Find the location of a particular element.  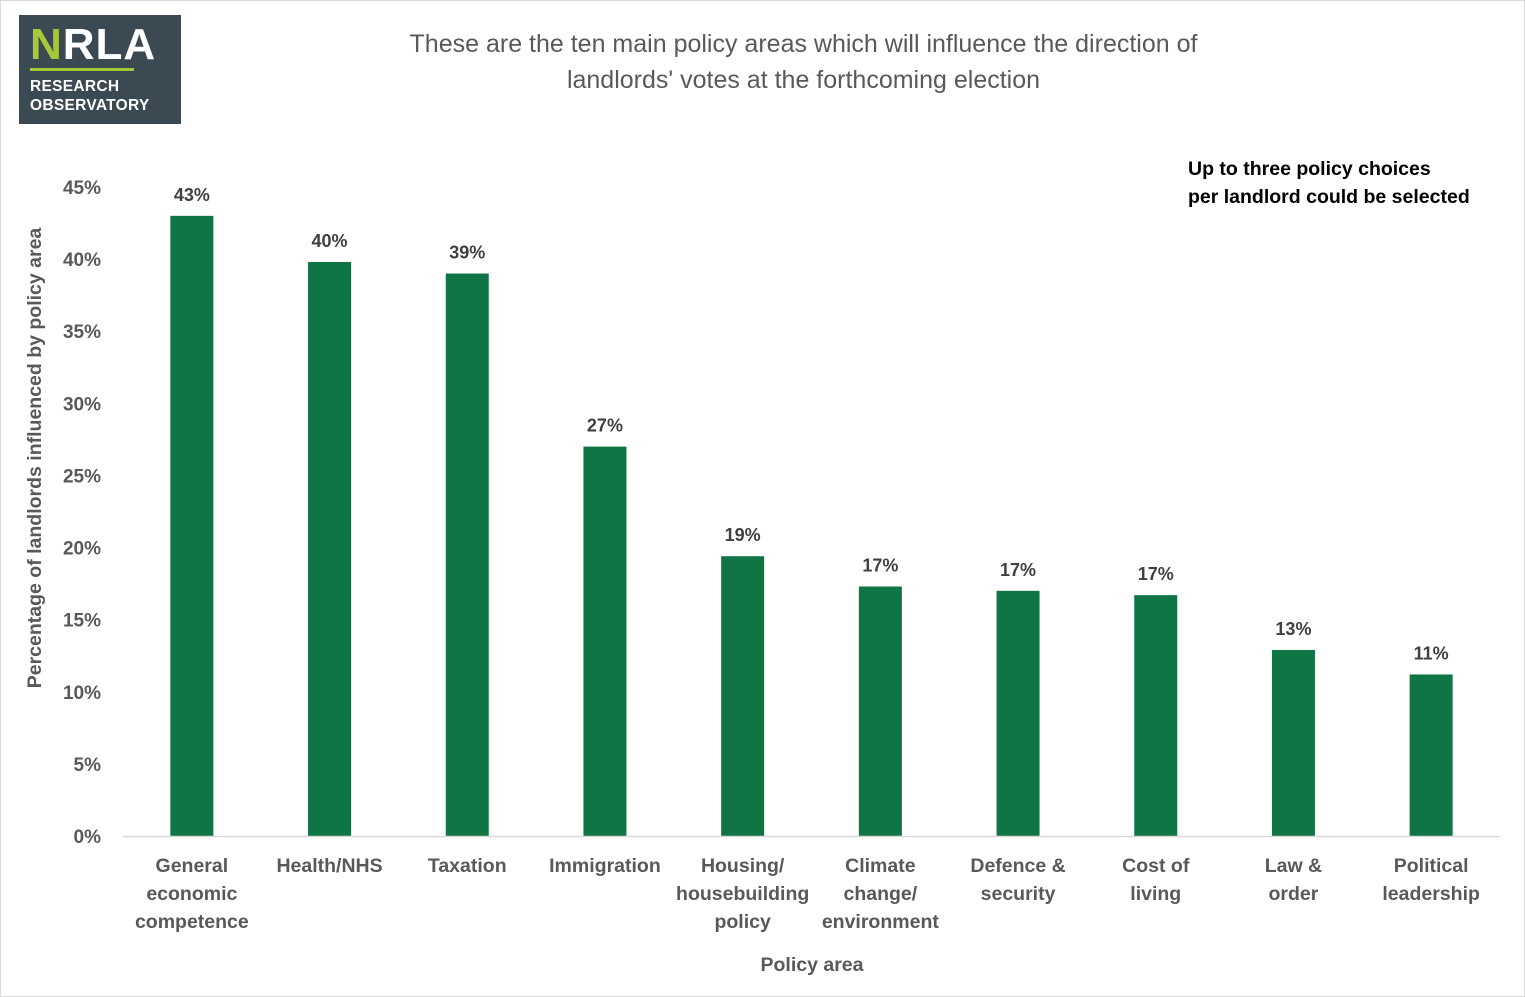

x-tick-label: Immigration is located at coordinates (605, 866).